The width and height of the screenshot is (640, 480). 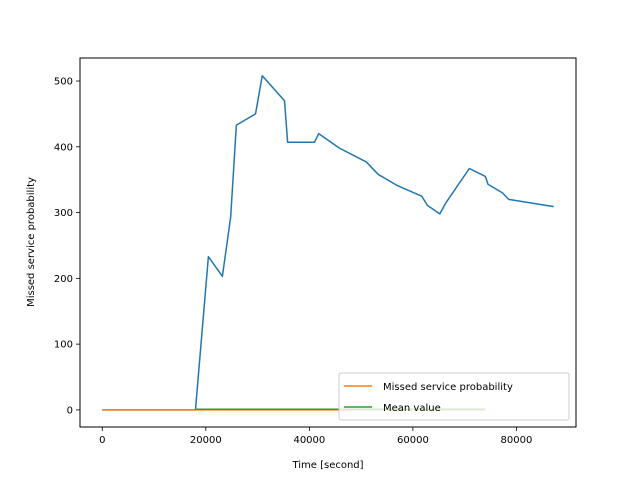 What do you see at coordinates (63, 82) in the screenshot?
I see `y-tick-label: 500` at bounding box center [63, 82].